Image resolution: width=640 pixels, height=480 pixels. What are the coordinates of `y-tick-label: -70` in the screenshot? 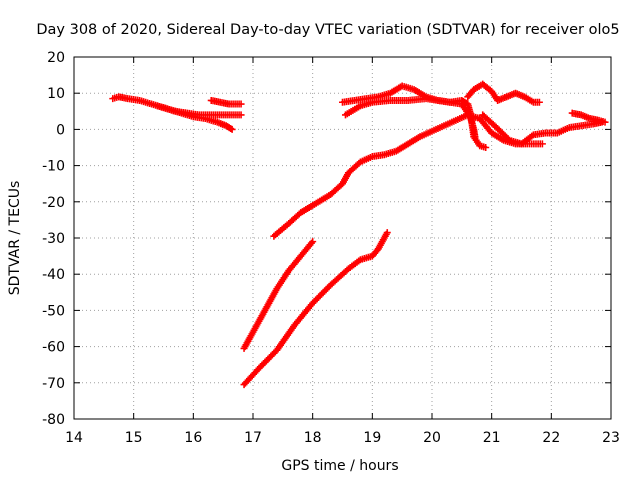 It's located at (53, 384).